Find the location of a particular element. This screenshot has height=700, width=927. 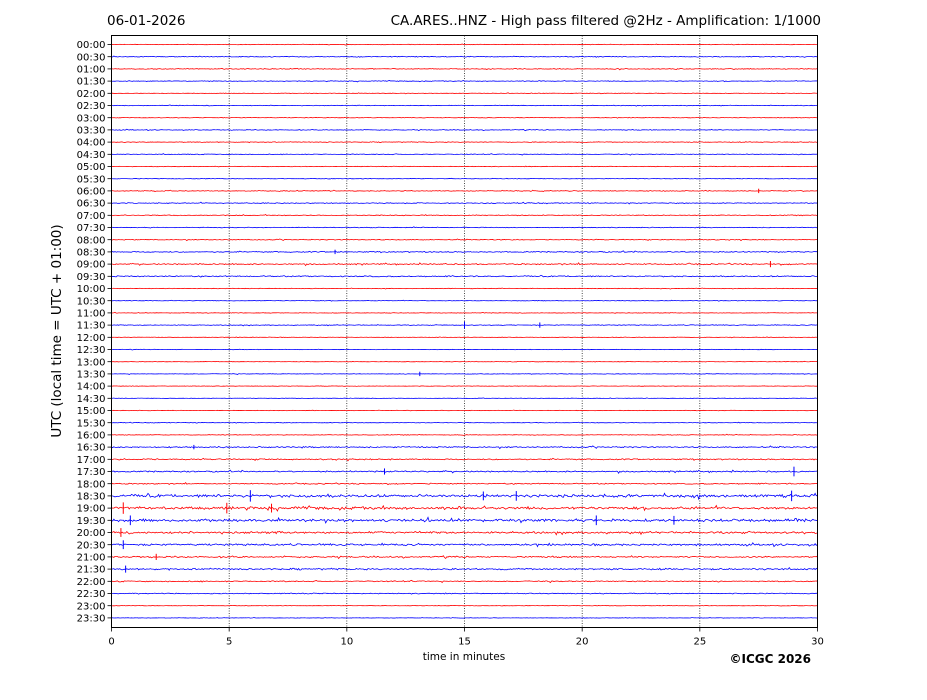

y-tick-label: 10:00 is located at coordinates (91, 289).